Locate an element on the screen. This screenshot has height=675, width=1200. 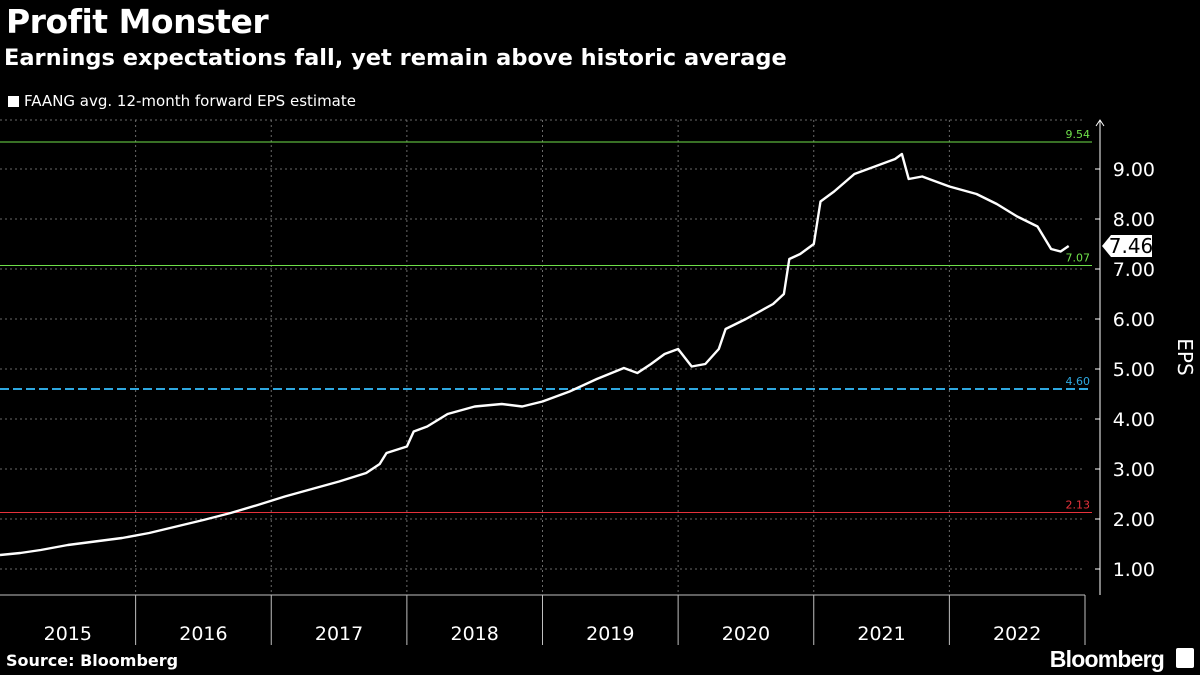
x-tick-label: 2015 is located at coordinates (68, 634).